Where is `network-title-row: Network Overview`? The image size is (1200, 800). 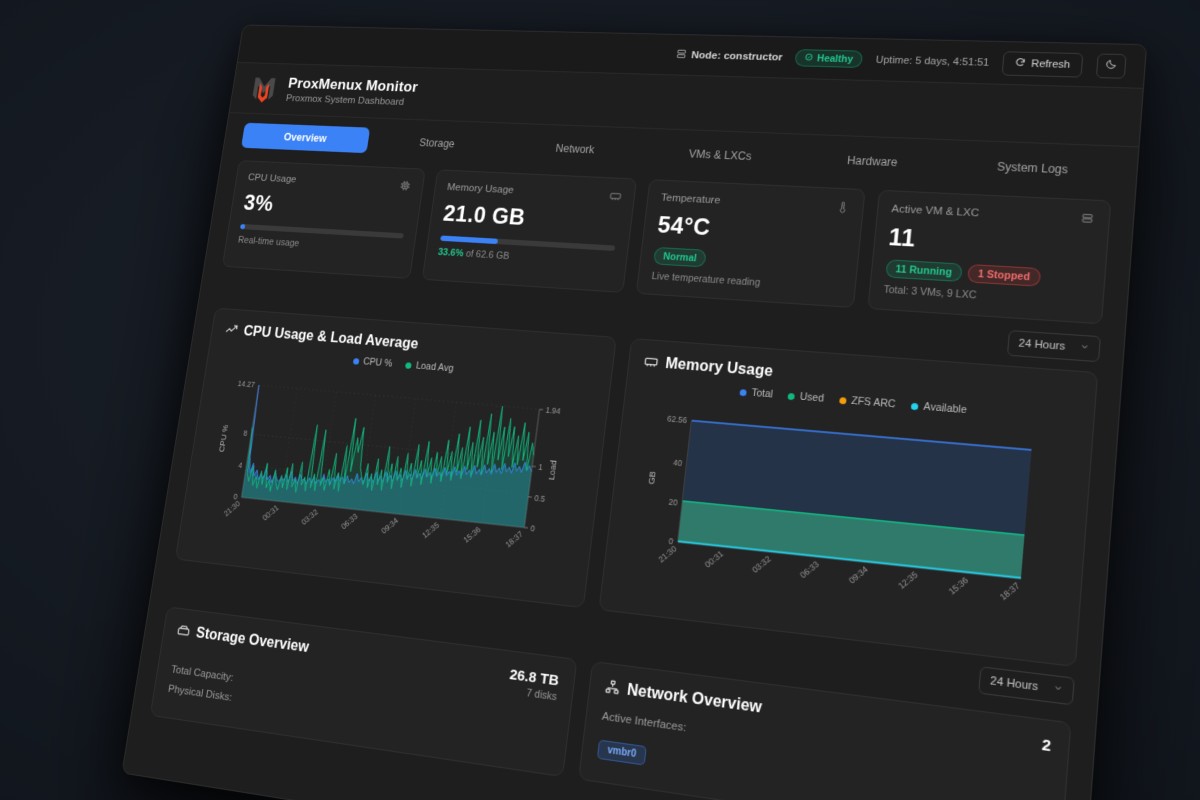 network-title-row: Network Overview is located at coordinates (683, 698).